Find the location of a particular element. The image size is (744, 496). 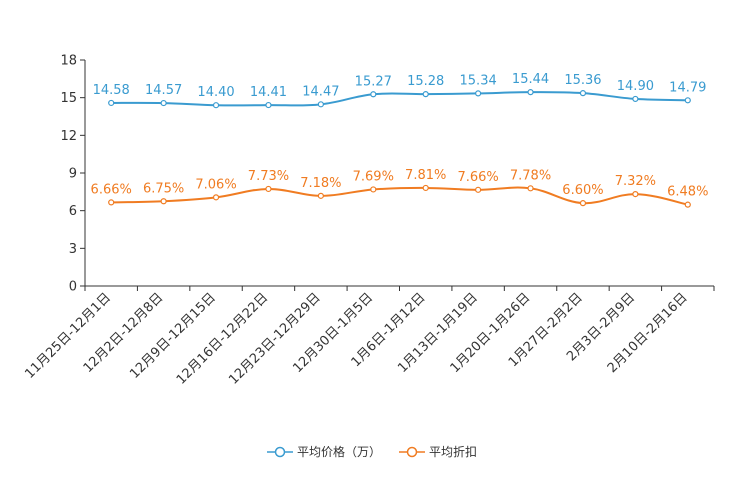

y-tick-label: 9 is located at coordinates (73, 174).